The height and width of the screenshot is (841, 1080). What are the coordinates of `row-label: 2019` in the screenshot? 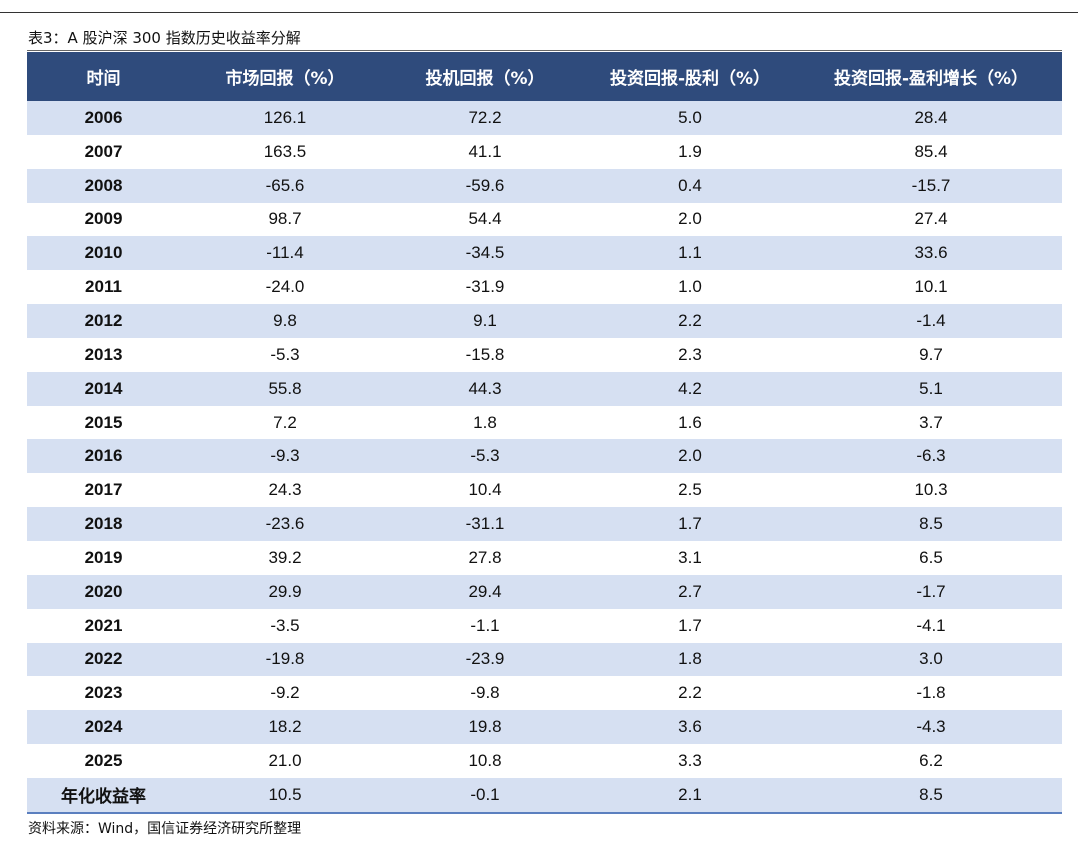 It's located at (103, 557).